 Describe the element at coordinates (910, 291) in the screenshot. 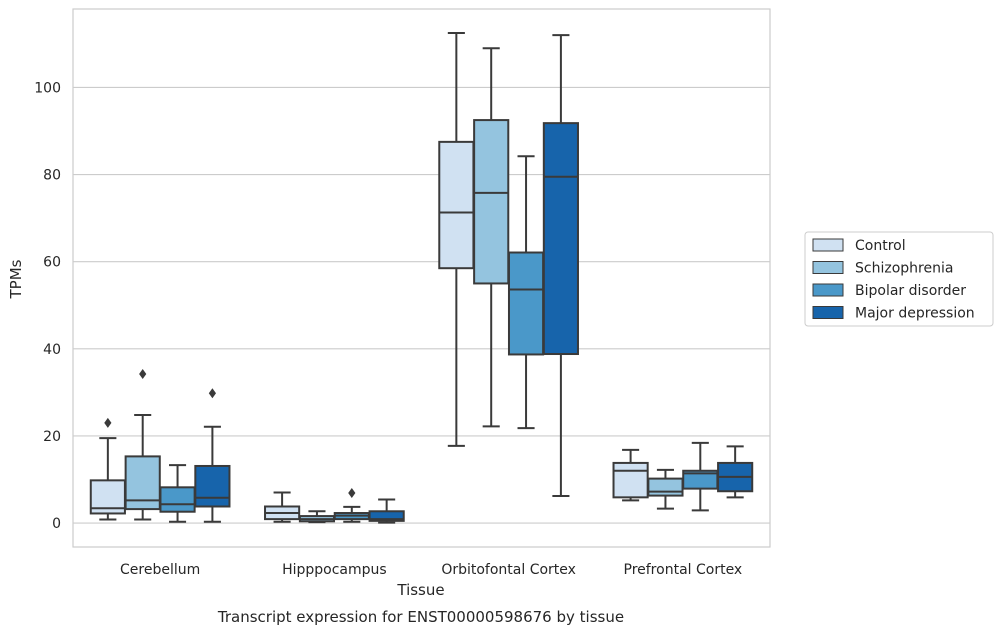

I see `legend-label: Bipolar disorder` at that location.